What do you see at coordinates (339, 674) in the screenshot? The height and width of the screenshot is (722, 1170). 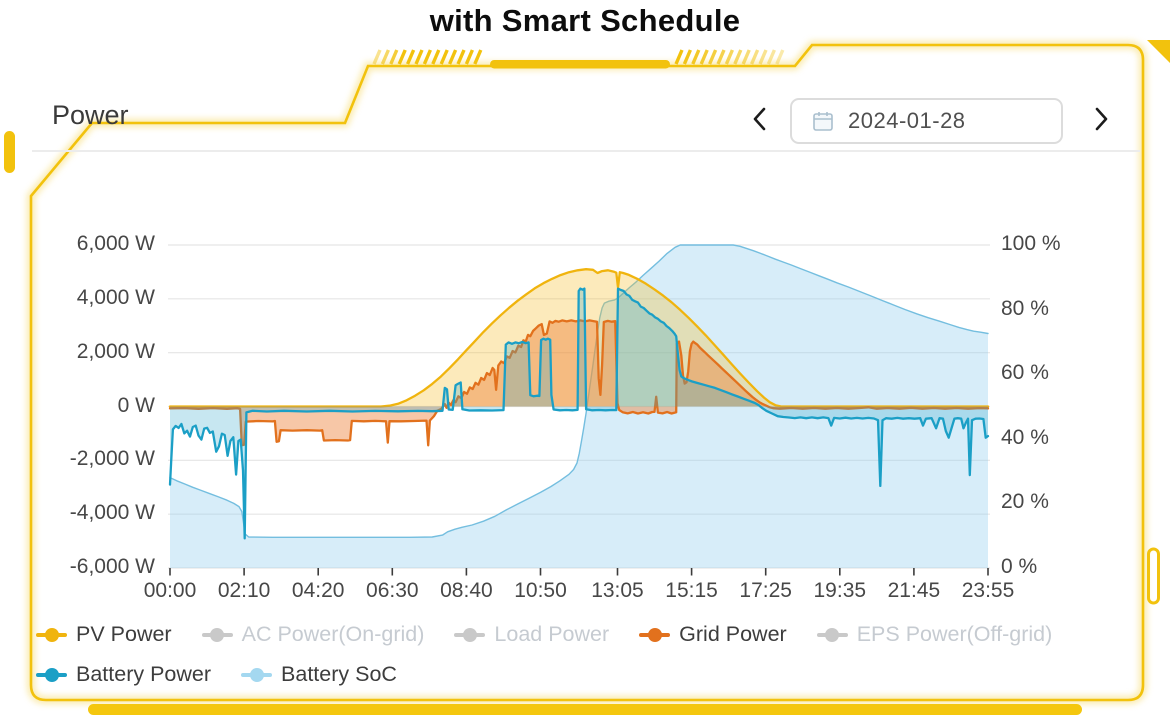 I see `legend-label: Battery SoC` at bounding box center [339, 674].